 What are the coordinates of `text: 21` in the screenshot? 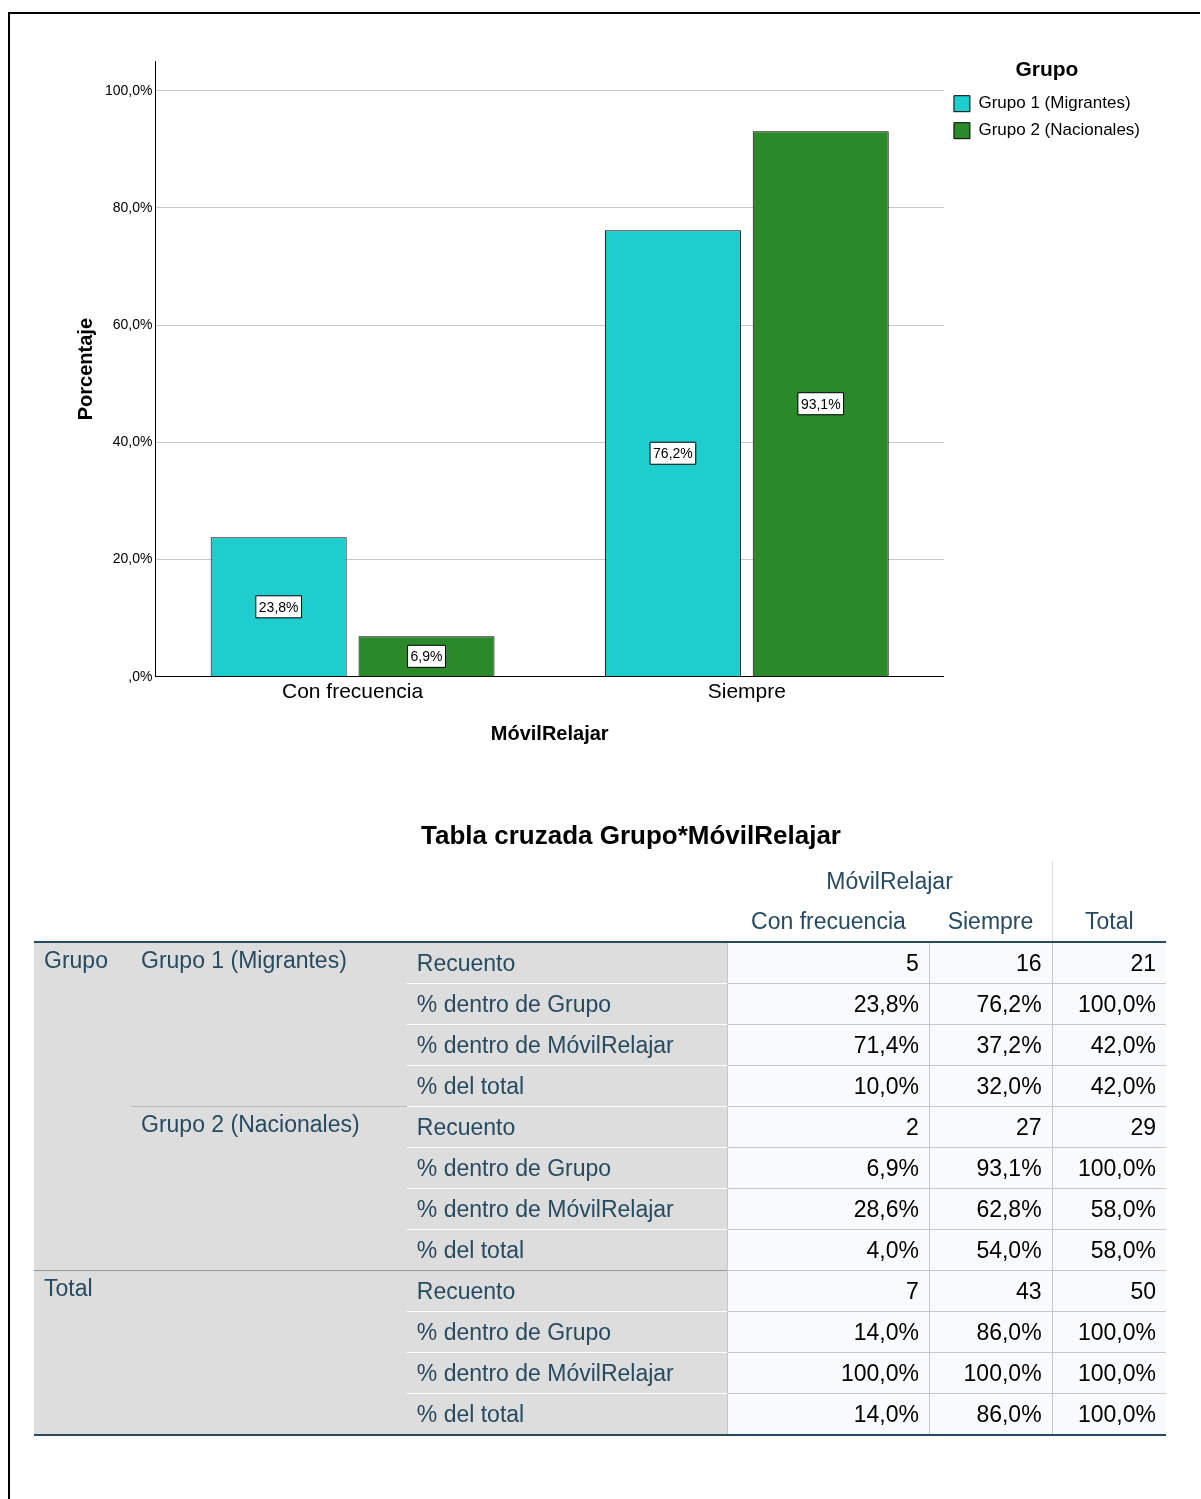 It's located at (1143, 962).